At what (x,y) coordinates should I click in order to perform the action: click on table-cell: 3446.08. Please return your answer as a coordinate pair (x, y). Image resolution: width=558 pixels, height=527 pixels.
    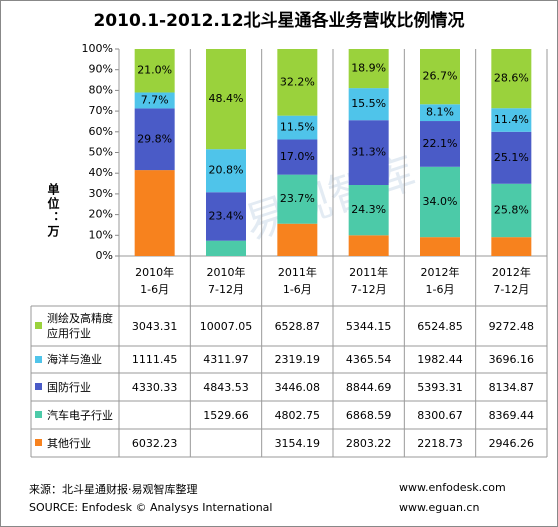
    Looking at the image, I should click on (297, 387).